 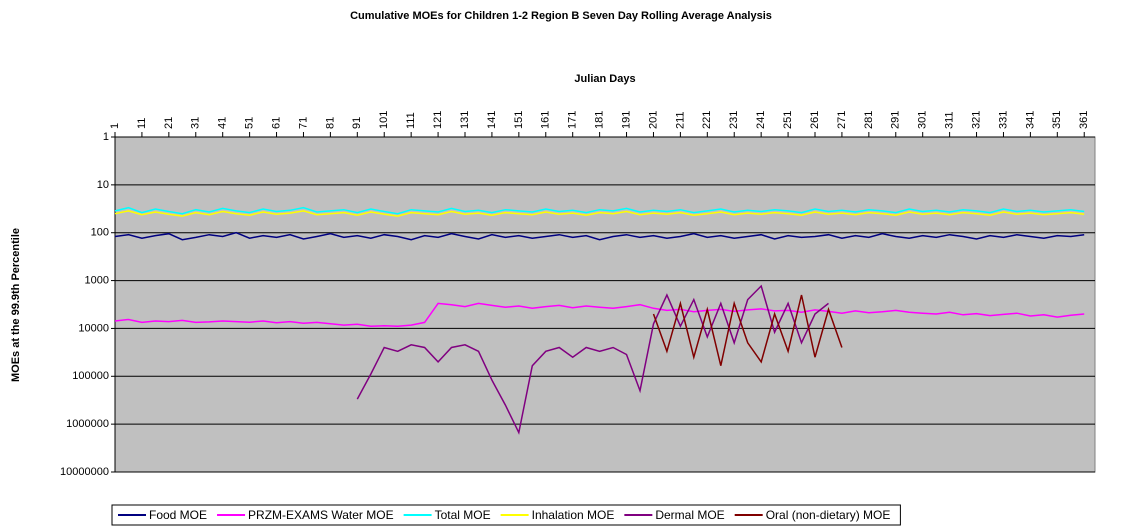 I want to click on x-tick-label: 151, so click(x=519, y=120).